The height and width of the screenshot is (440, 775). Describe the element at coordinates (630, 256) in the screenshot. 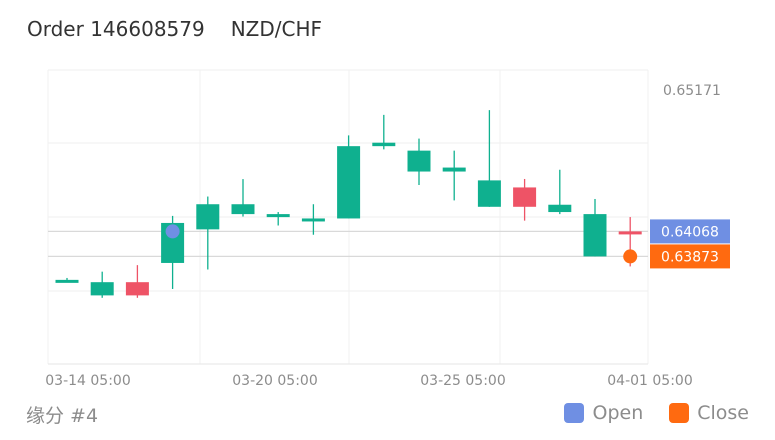

I see `close-marker` at that location.